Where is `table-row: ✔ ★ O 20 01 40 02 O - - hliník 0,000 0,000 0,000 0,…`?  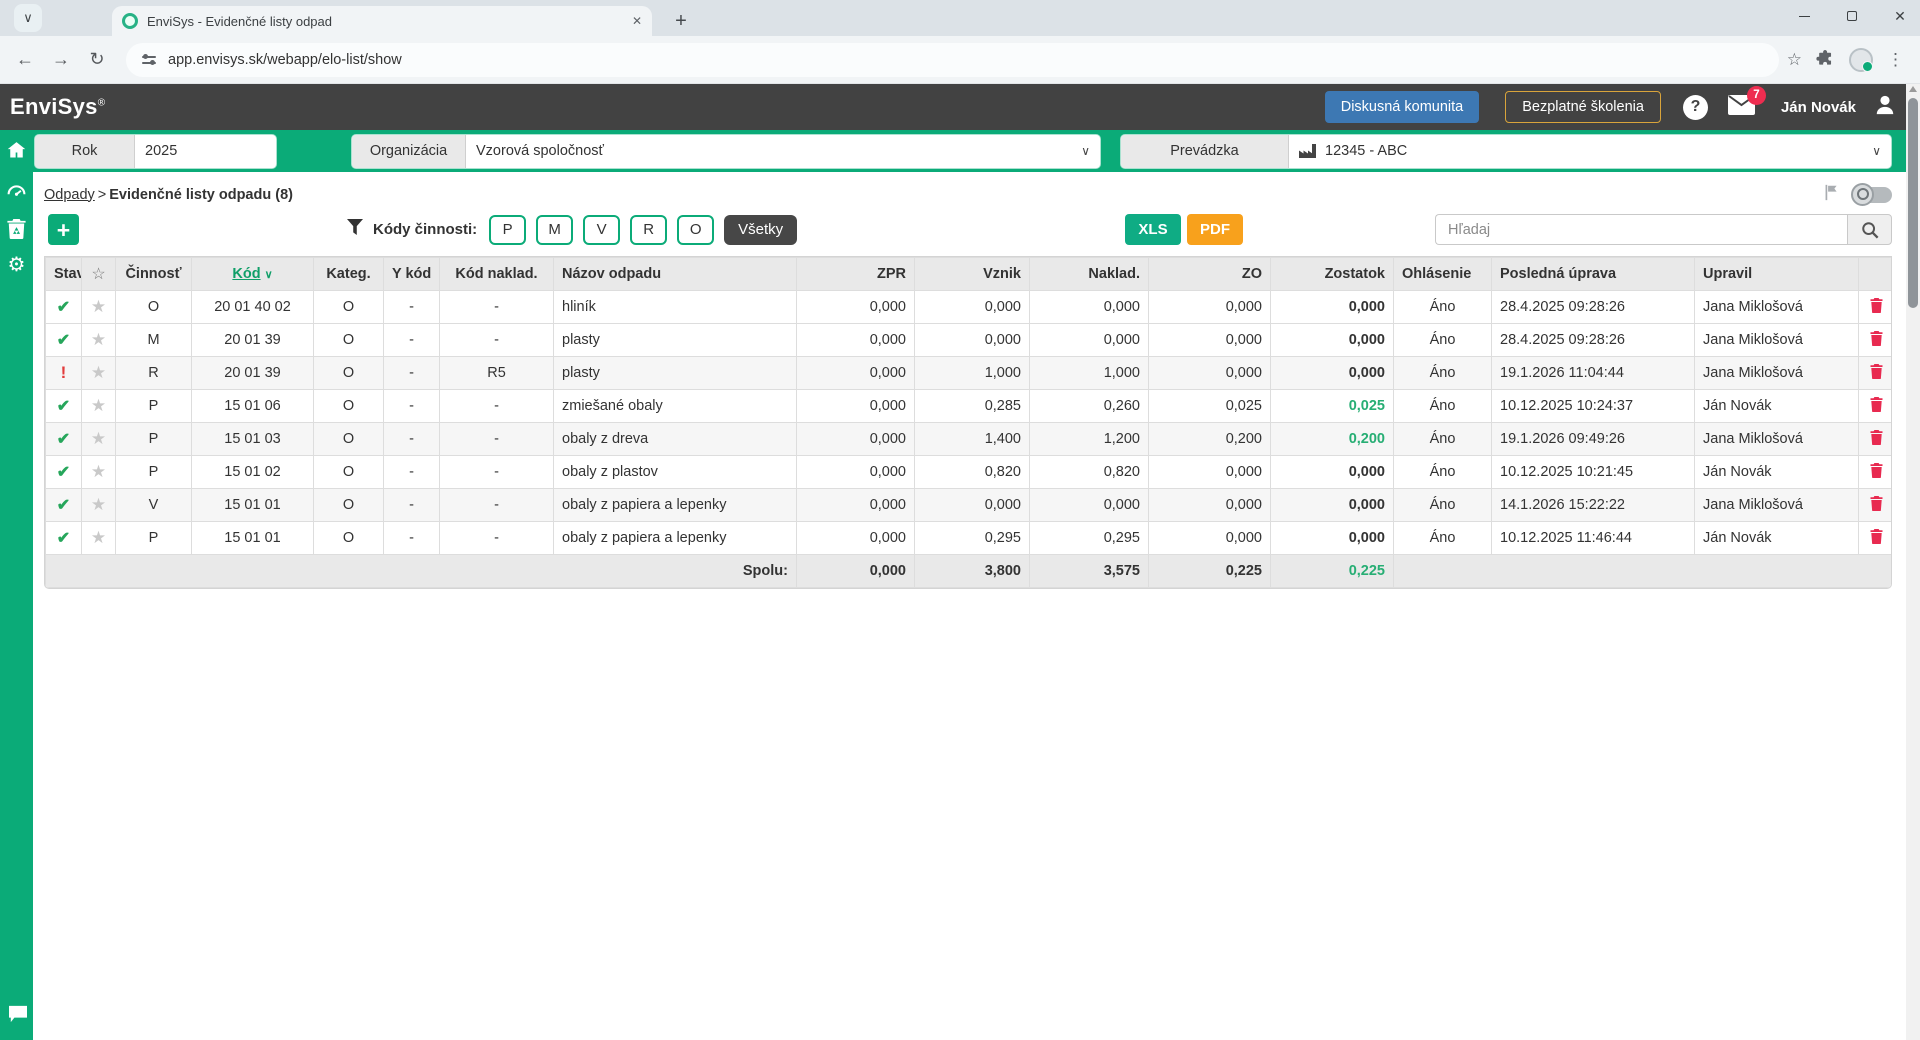
table-row: ✔ ★ O 20 01 40 02 O - - hliník 0,000 0,000 0,000 0,… is located at coordinates (968, 307).